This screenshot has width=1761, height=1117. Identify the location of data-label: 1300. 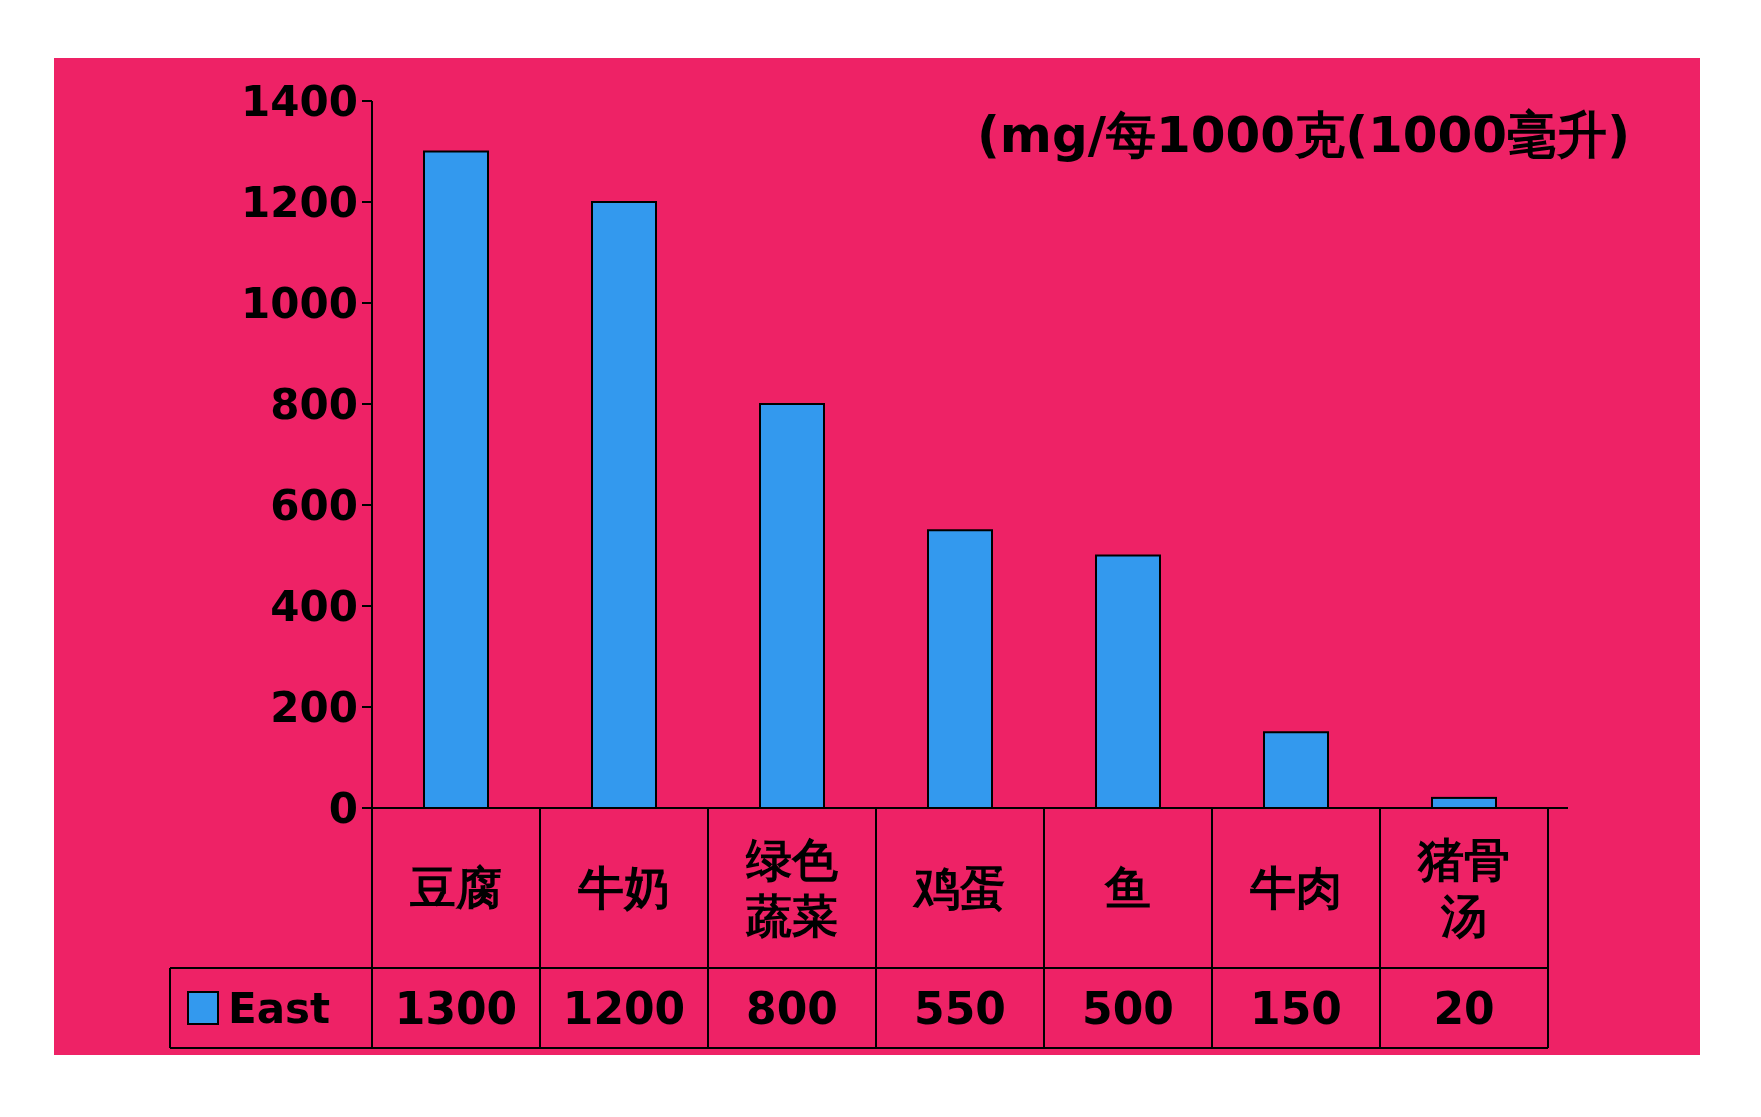
(456, 1008).